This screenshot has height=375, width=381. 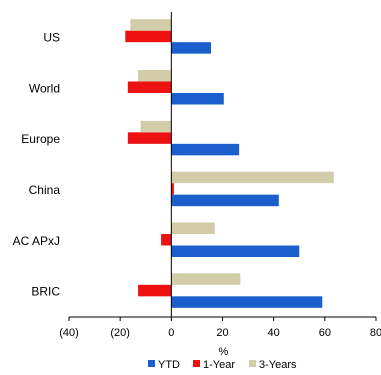 What do you see at coordinates (155, 76) in the screenshot?
I see `bar-3-years-world` at bounding box center [155, 76].